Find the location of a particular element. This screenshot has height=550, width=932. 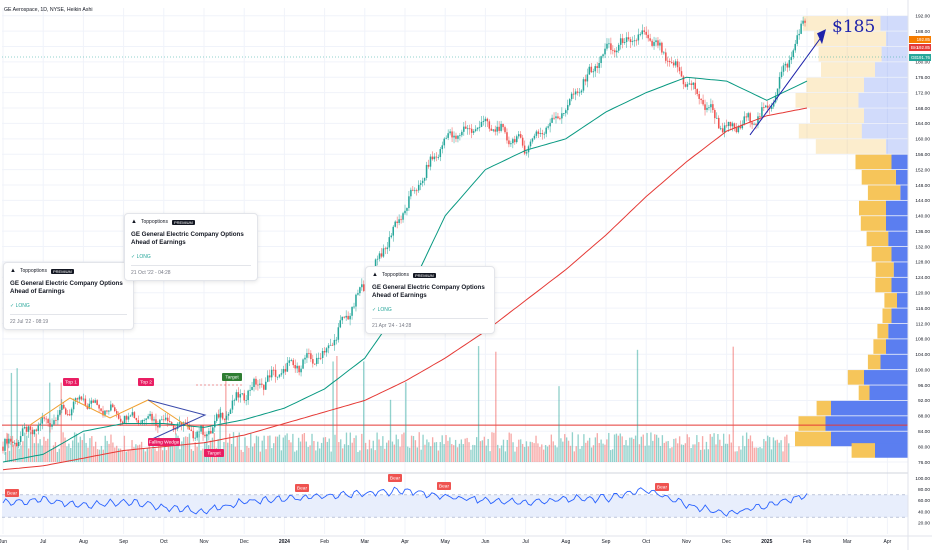

x-tick-label: Sep is located at coordinates (123, 542).